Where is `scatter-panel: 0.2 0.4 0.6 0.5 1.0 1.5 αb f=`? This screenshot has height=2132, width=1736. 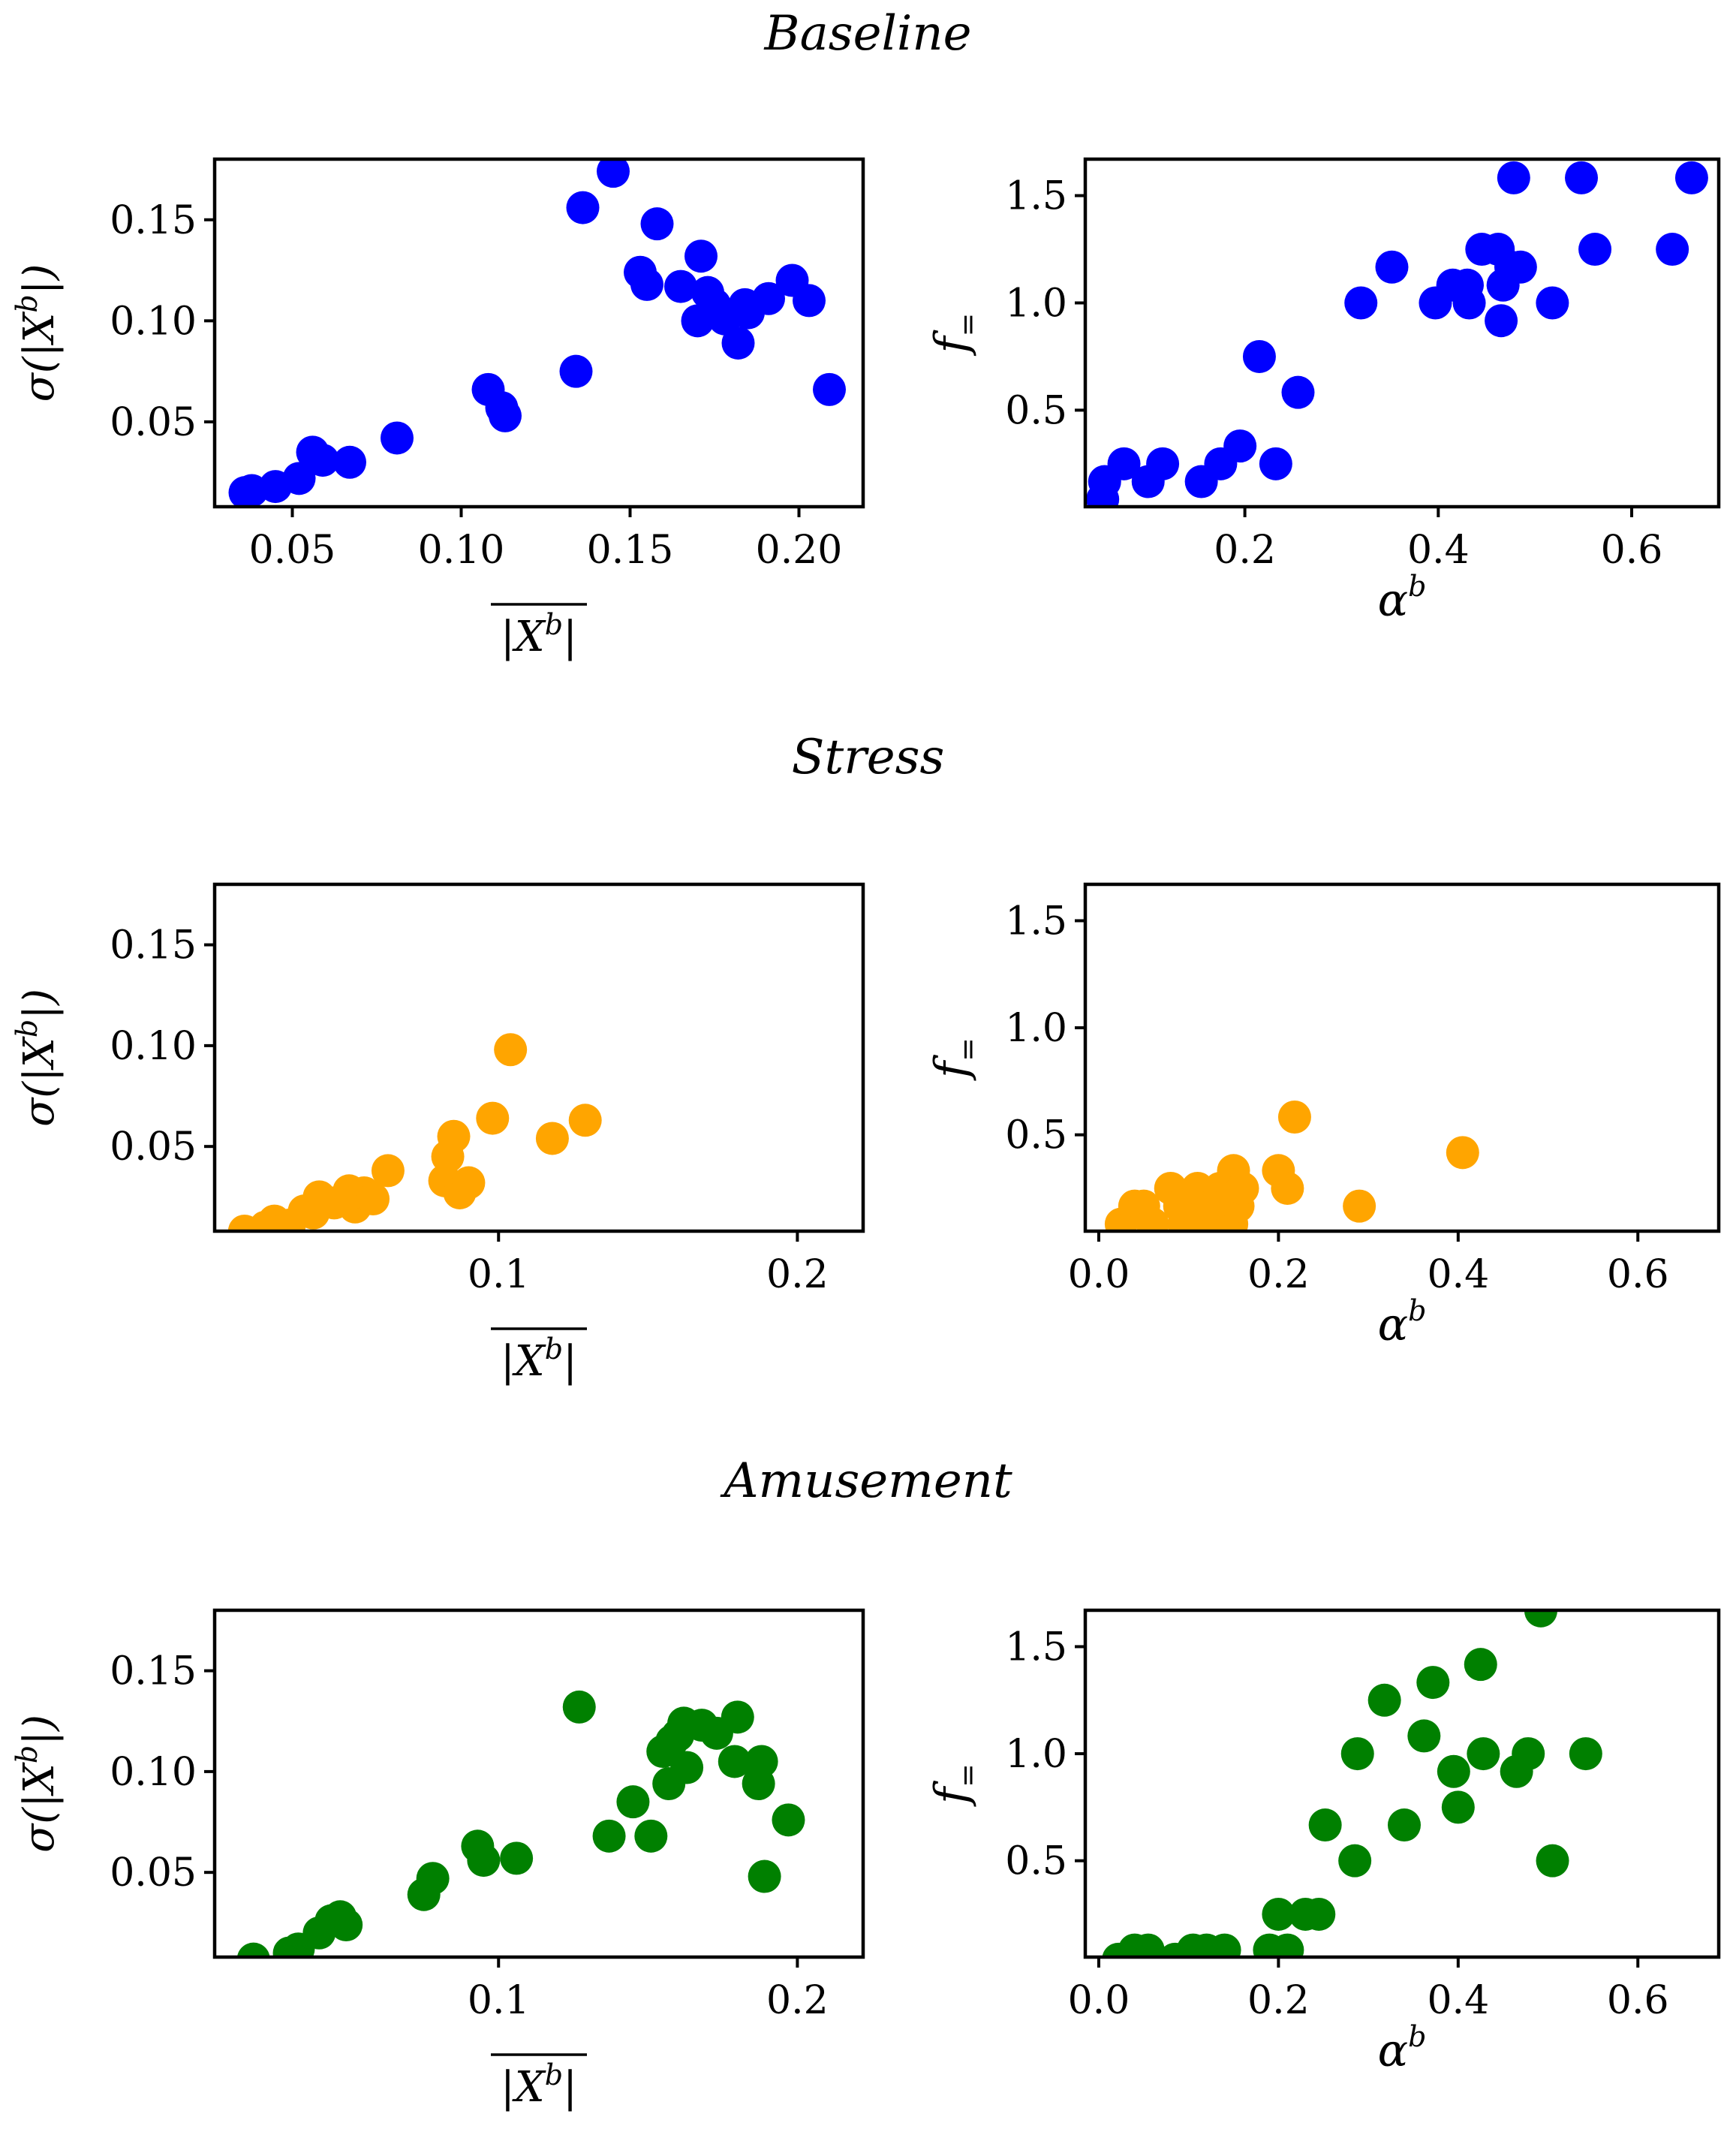 scatter-panel: 0.2 0.4 0.6 0.5 1.0 1.5 αb f= is located at coordinates (1323, 392).